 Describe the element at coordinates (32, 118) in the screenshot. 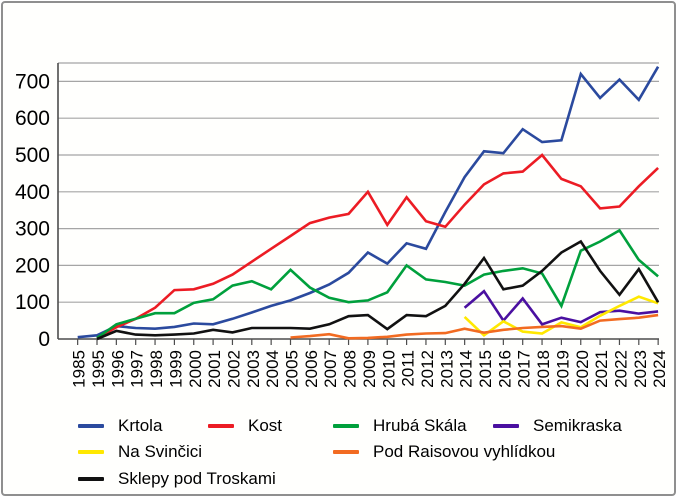

I see `y-tick-label-600: 600` at that location.